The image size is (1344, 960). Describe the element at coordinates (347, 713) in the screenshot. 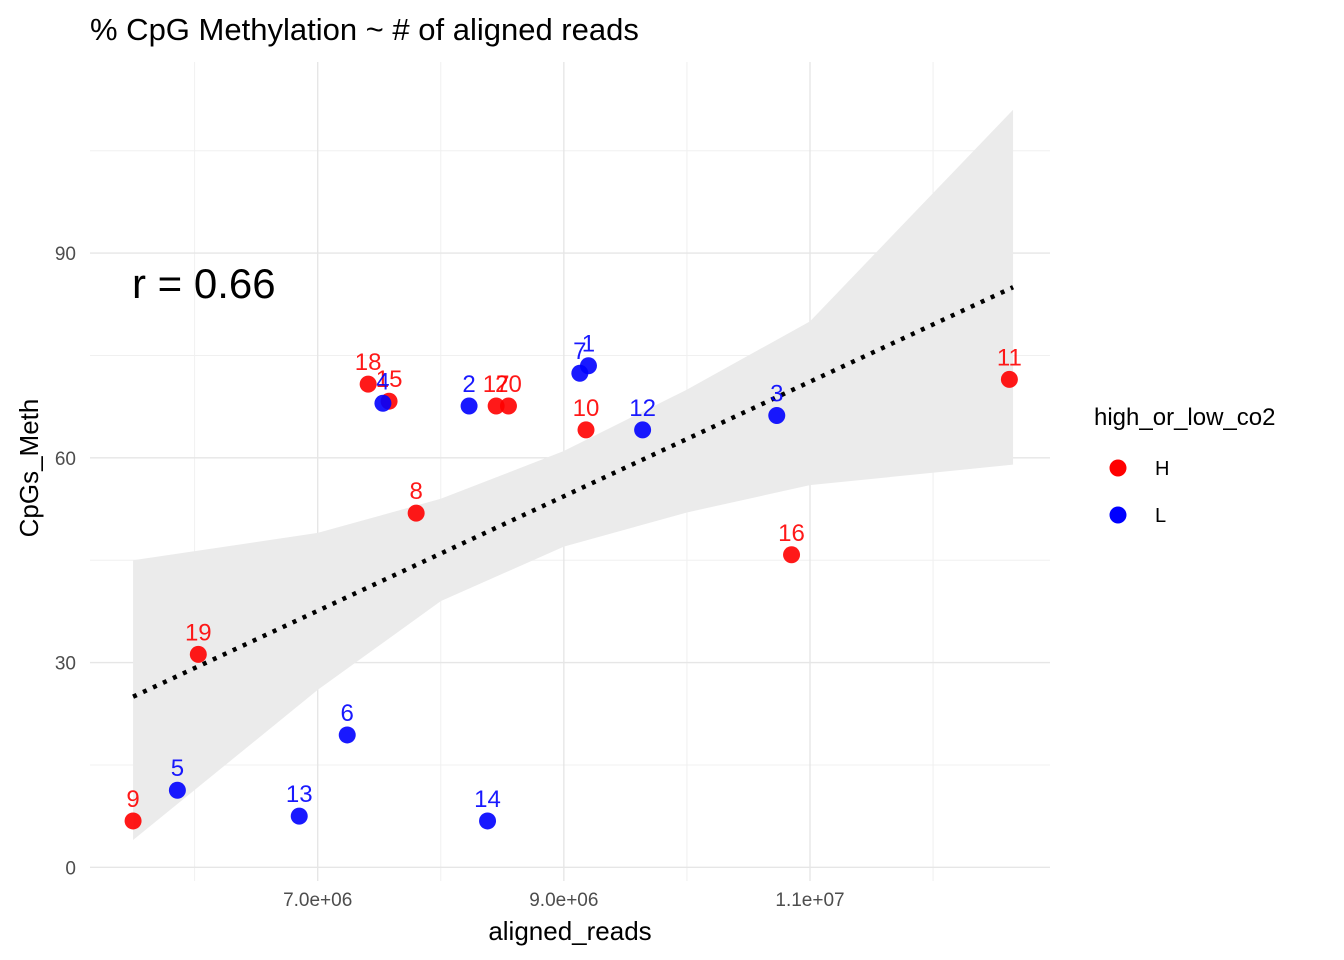

I see `point-label-6: 6` at that location.